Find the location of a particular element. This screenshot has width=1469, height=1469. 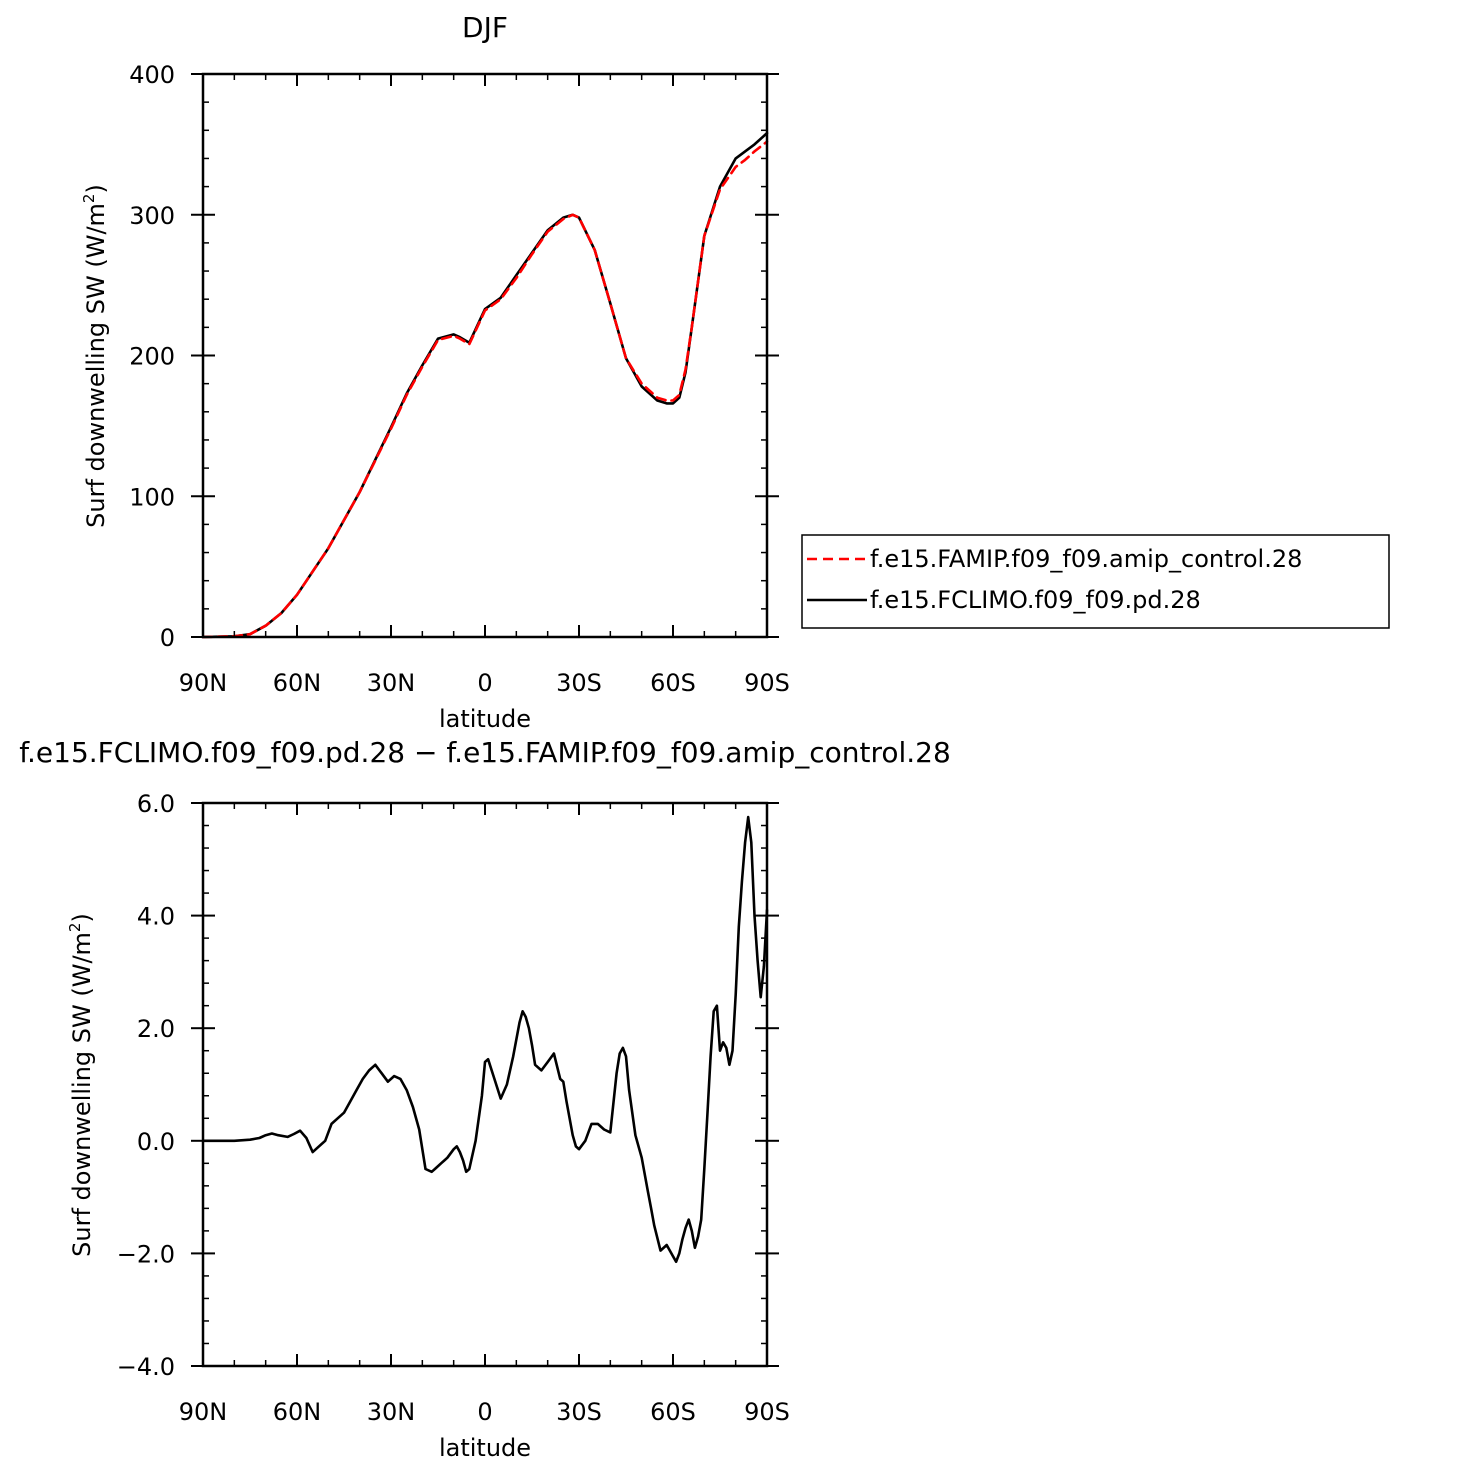

top-chart-series-layer is located at coordinates (485, 385).